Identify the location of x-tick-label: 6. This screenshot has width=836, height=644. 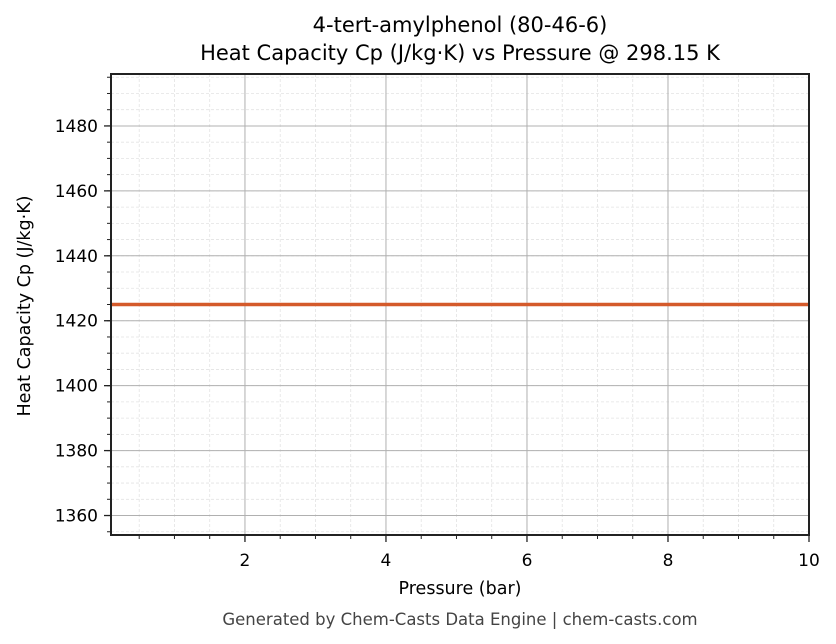
(527, 561).